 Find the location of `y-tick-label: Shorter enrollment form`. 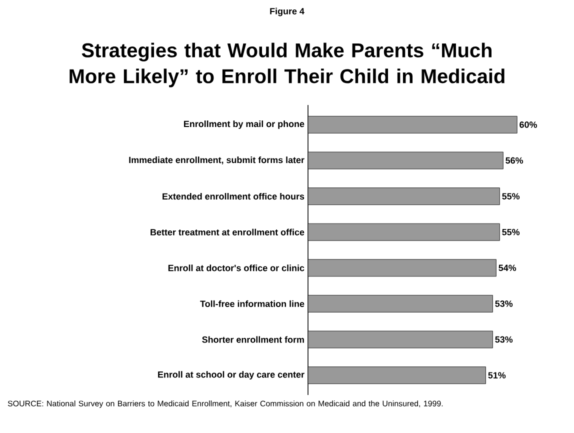

y-tick-label: Shorter enrollment form is located at coordinates (253, 339).